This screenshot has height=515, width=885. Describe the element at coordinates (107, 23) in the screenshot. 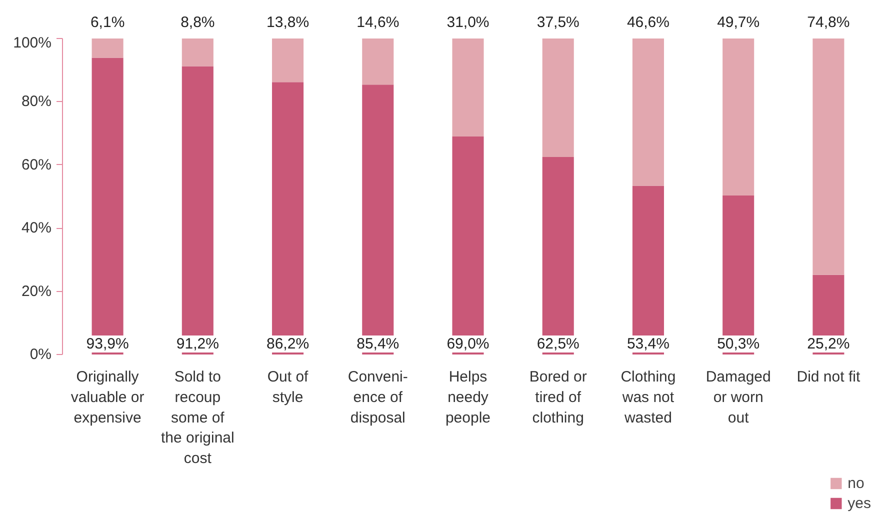

I see `data-label: 6,1%` at that location.